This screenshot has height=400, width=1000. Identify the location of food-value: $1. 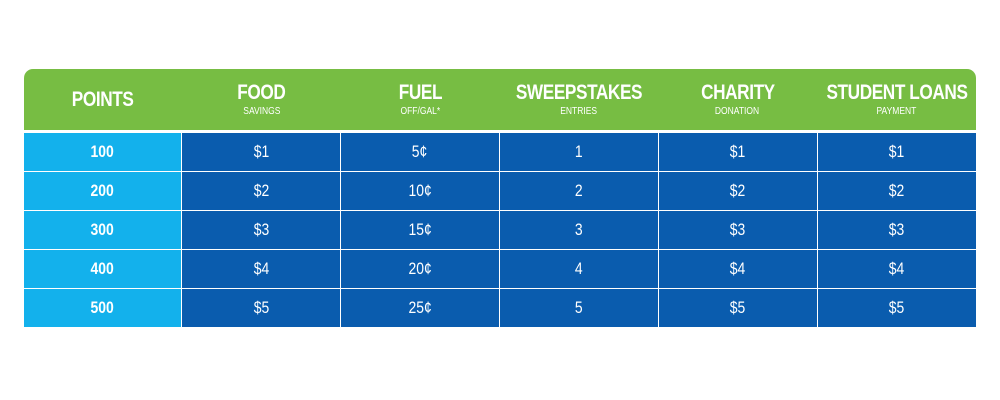
(261, 151).